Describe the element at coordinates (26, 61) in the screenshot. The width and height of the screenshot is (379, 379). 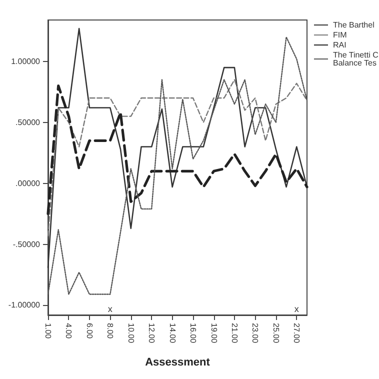
I see `y-tick-label: 1.00000` at that location.